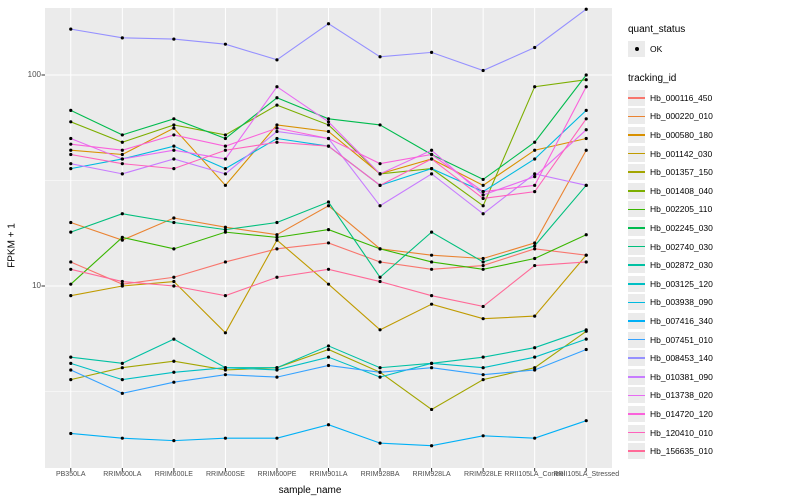  Describe the element at coordinates (681, 302) in the screenshot. I see `legend-label-tracking: Hb_003938_090` at that location.